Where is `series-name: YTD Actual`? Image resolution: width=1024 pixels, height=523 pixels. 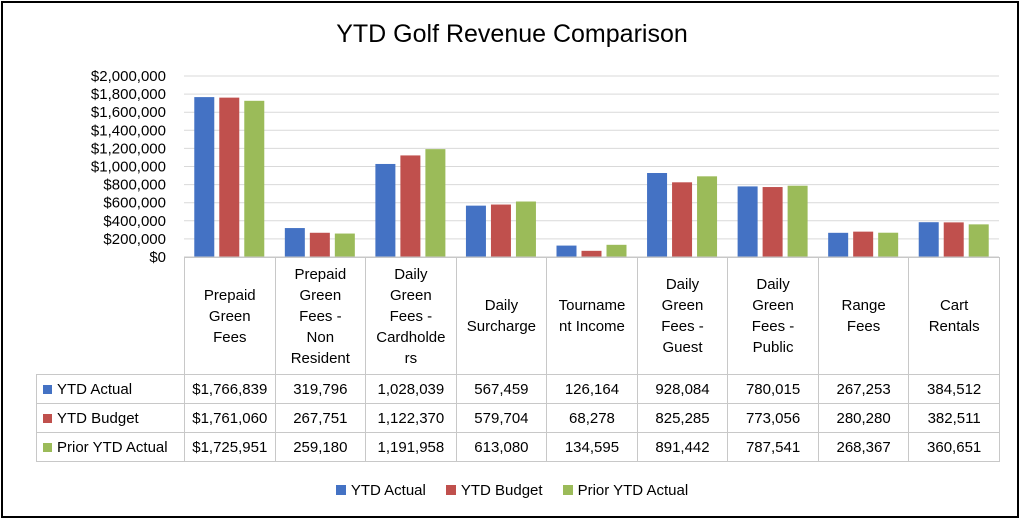 series-name: YTD Actual is located at coordinates (95, 389).